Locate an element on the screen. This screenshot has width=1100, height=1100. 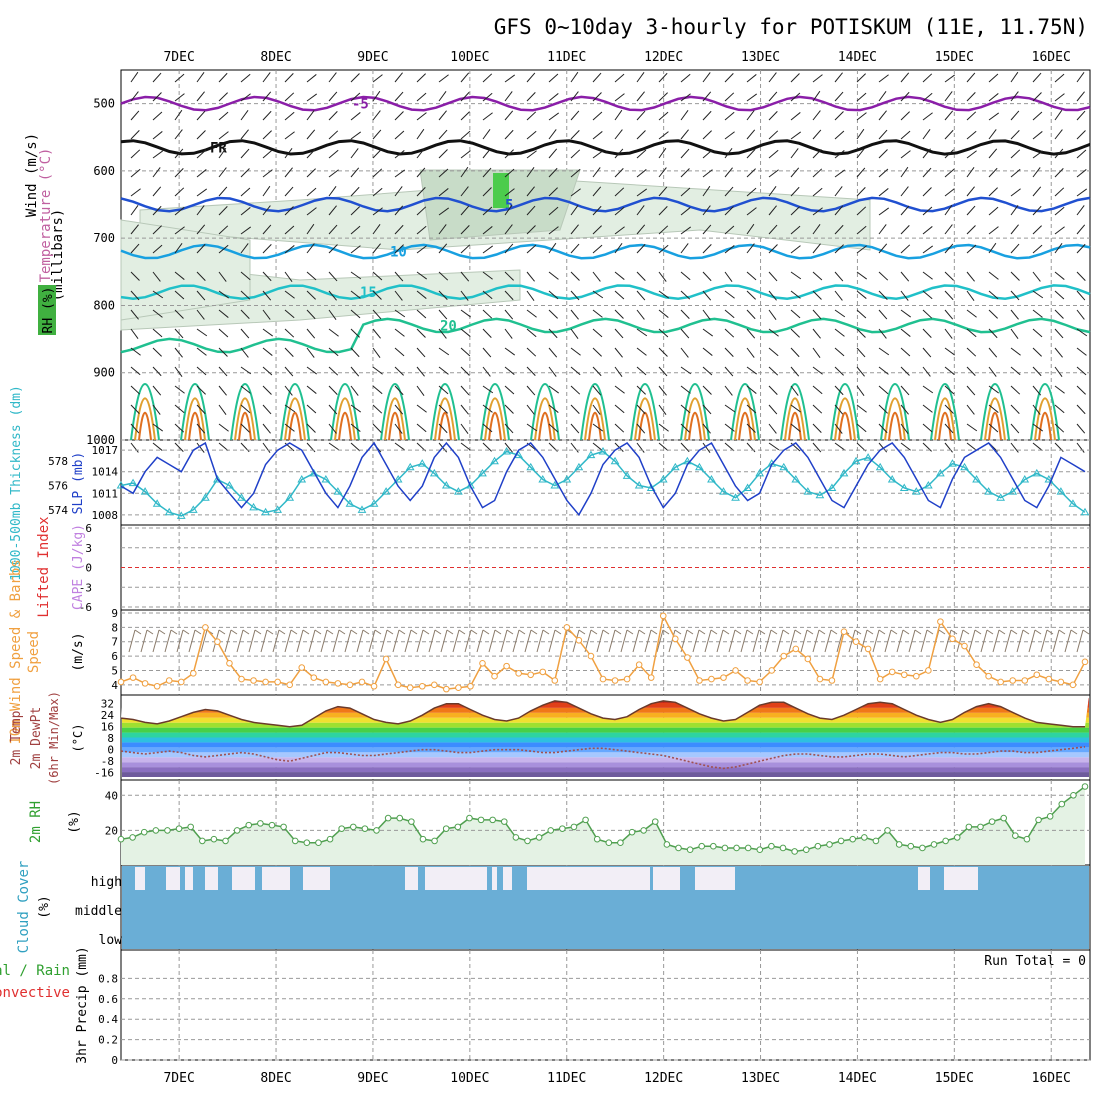
cloud-level-label: low is located at coordinates (111, 940).